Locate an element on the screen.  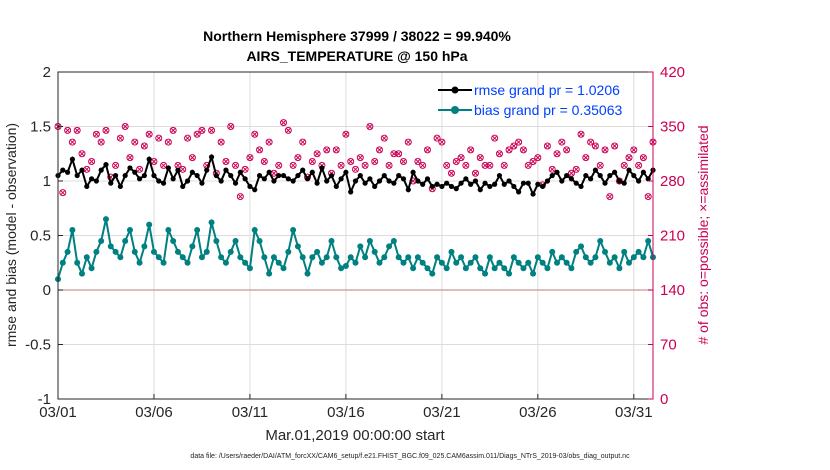
x-tick-label: 03/06 is located at coordinates (154, 412).